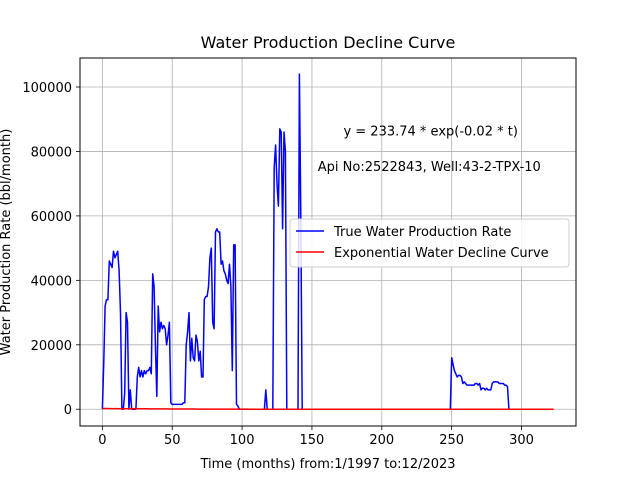 The height and width of the screenshot is (480, 640). Describe the element at coordinates (51, 152) in the screenshot. I see `y-tick-label: 80000` at that location.